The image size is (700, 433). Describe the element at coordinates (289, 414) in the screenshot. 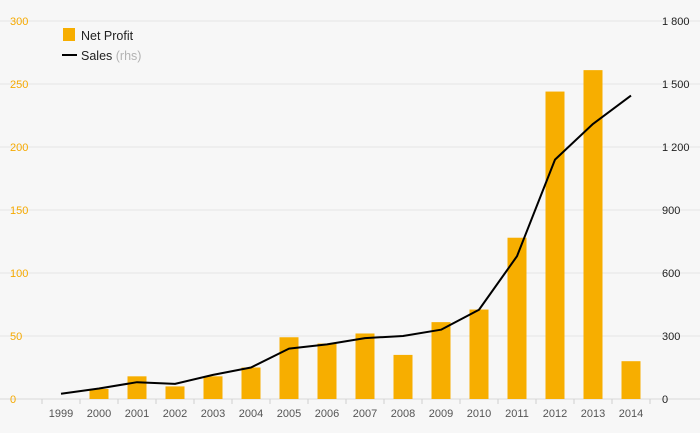

I see `x-tick-label: 2005` at that location.